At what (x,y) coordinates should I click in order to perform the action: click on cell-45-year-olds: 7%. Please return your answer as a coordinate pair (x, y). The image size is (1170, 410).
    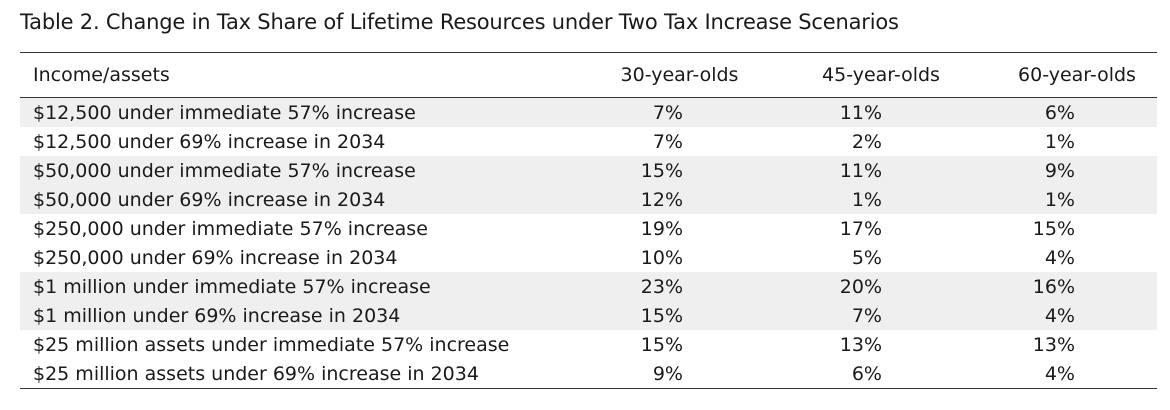
    Looking at the image, I should click on (866, 315).